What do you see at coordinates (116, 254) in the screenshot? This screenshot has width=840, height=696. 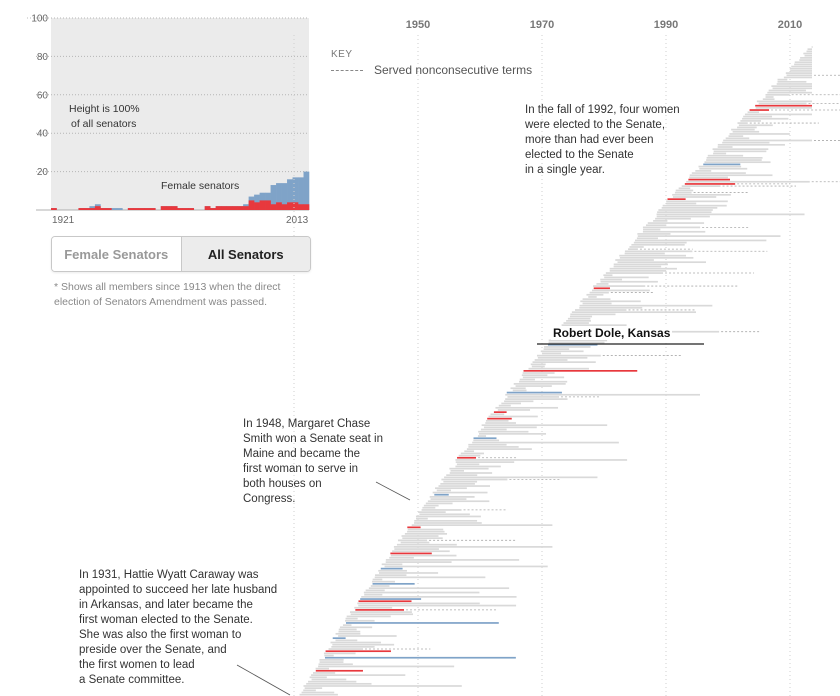 I see `female-senators-button: Female Senators` at bounding box center [116, 254].